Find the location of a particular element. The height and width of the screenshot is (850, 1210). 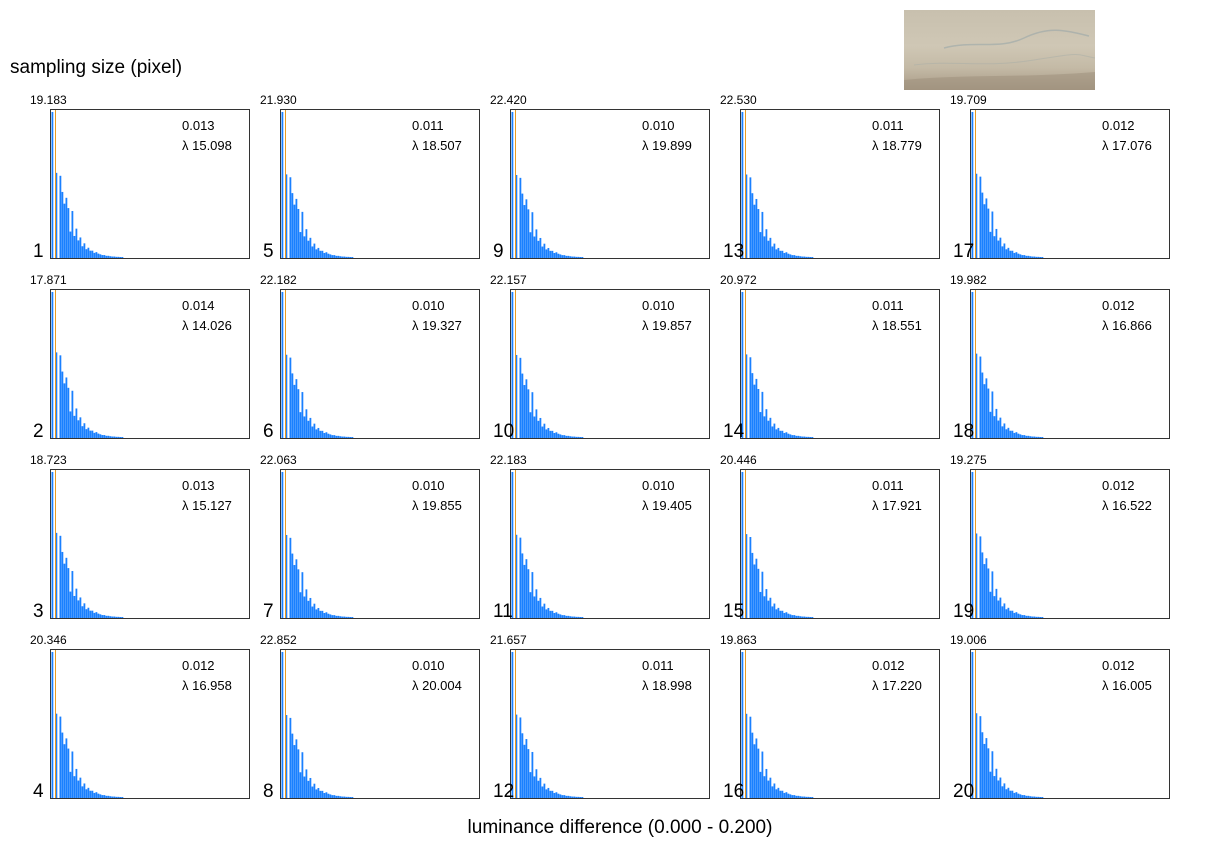

panel-mean-value: 0.010 is located at coordinates (658, 125).